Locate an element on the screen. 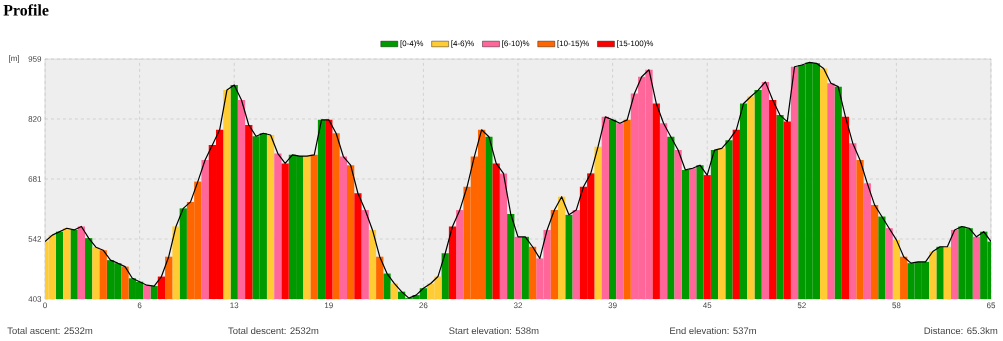  text: End elevation: 537m is located at coordinates (713, 331).